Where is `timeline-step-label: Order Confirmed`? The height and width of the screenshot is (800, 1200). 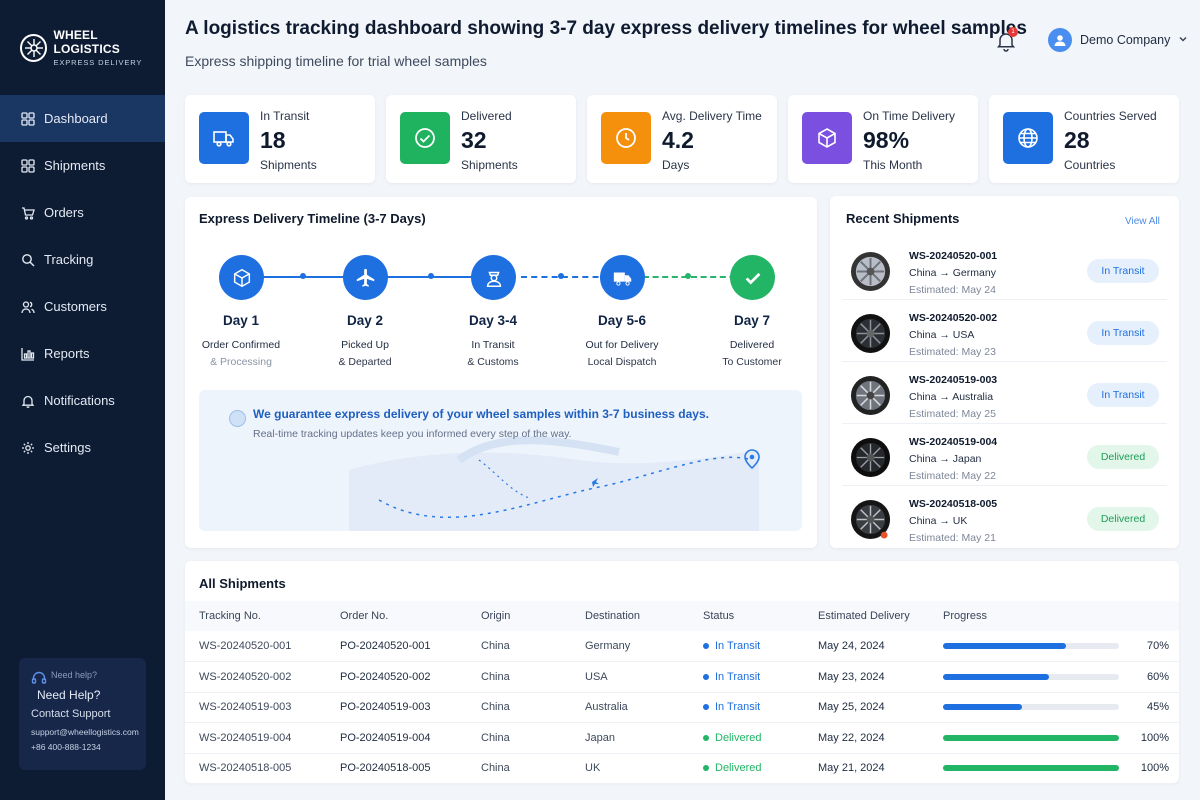
timeline-step-label: Order Confirmed is located at coordinates (241, 345).